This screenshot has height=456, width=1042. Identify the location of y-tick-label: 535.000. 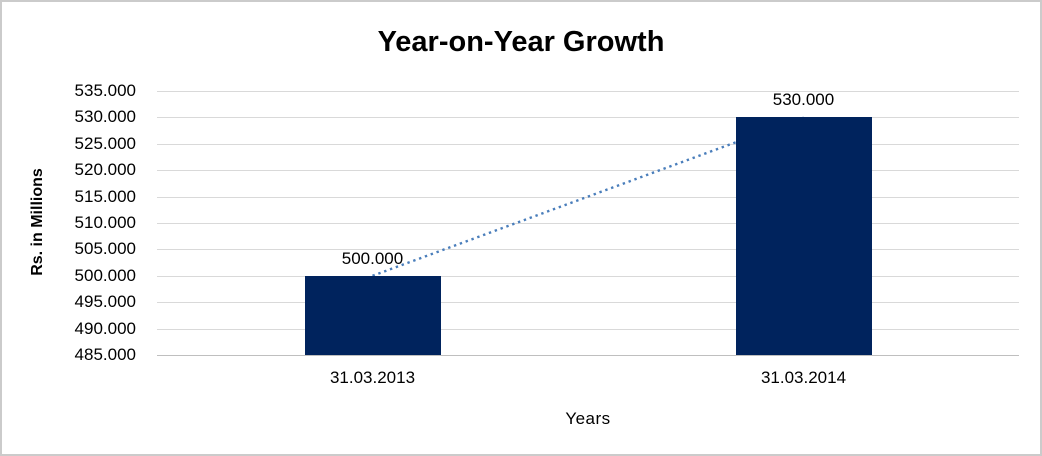
(105, 90).